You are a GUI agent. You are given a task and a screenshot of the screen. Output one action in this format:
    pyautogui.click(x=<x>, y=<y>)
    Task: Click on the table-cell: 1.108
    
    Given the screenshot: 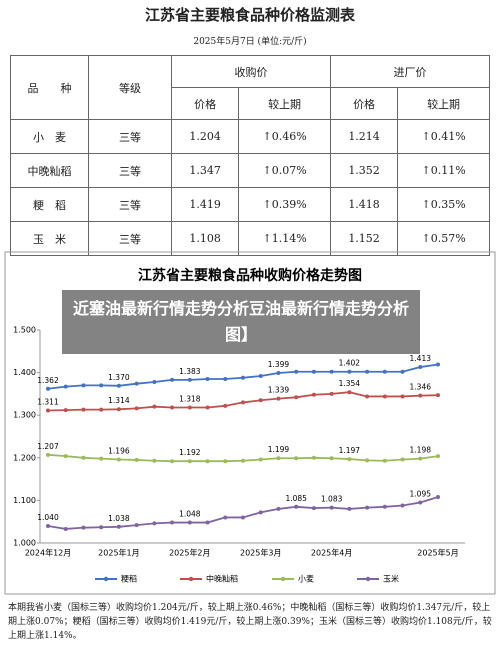 What is the action you would take?
    pyautogui.click(x=205, y=238)
    